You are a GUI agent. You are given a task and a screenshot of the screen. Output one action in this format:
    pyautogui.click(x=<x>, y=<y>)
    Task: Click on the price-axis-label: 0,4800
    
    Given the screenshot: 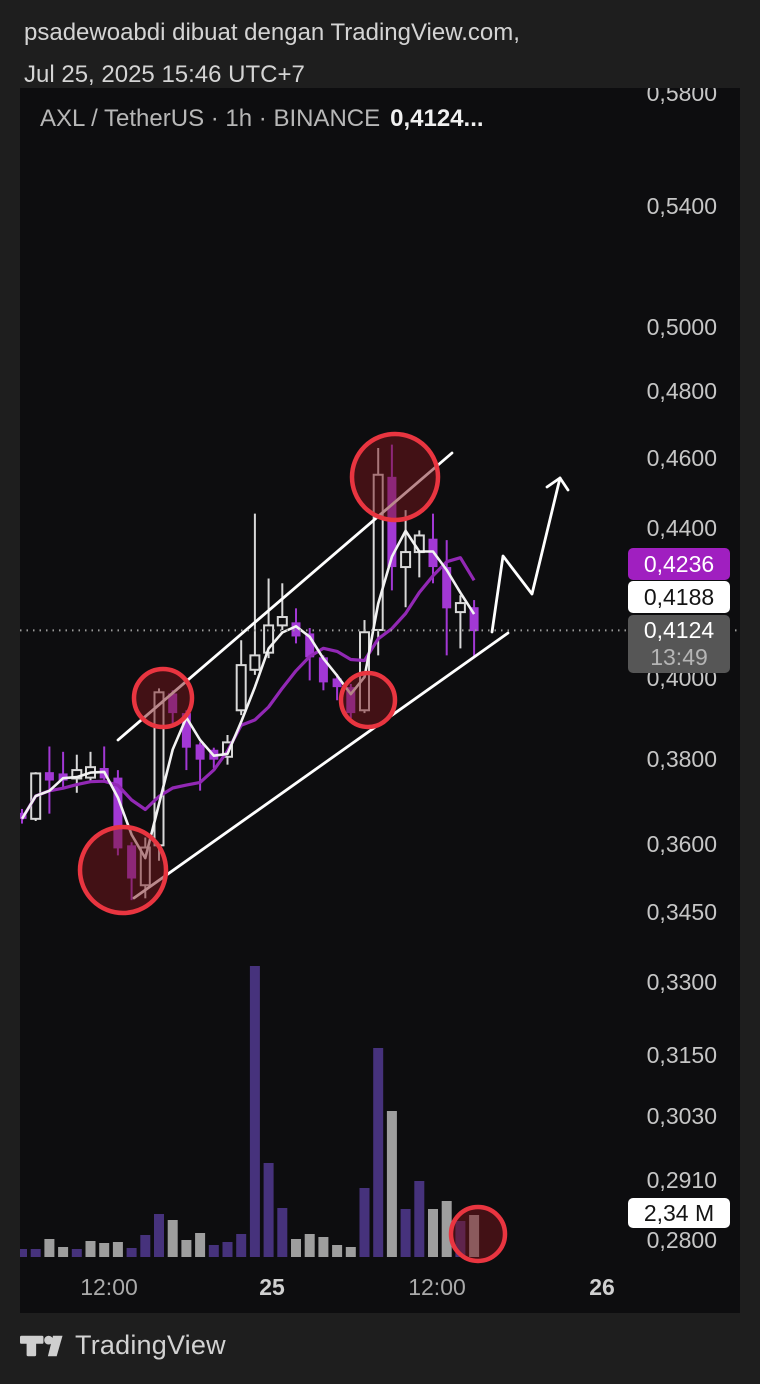 What is the action you would take?
    pyautogui.click(x=681, y=391)
    